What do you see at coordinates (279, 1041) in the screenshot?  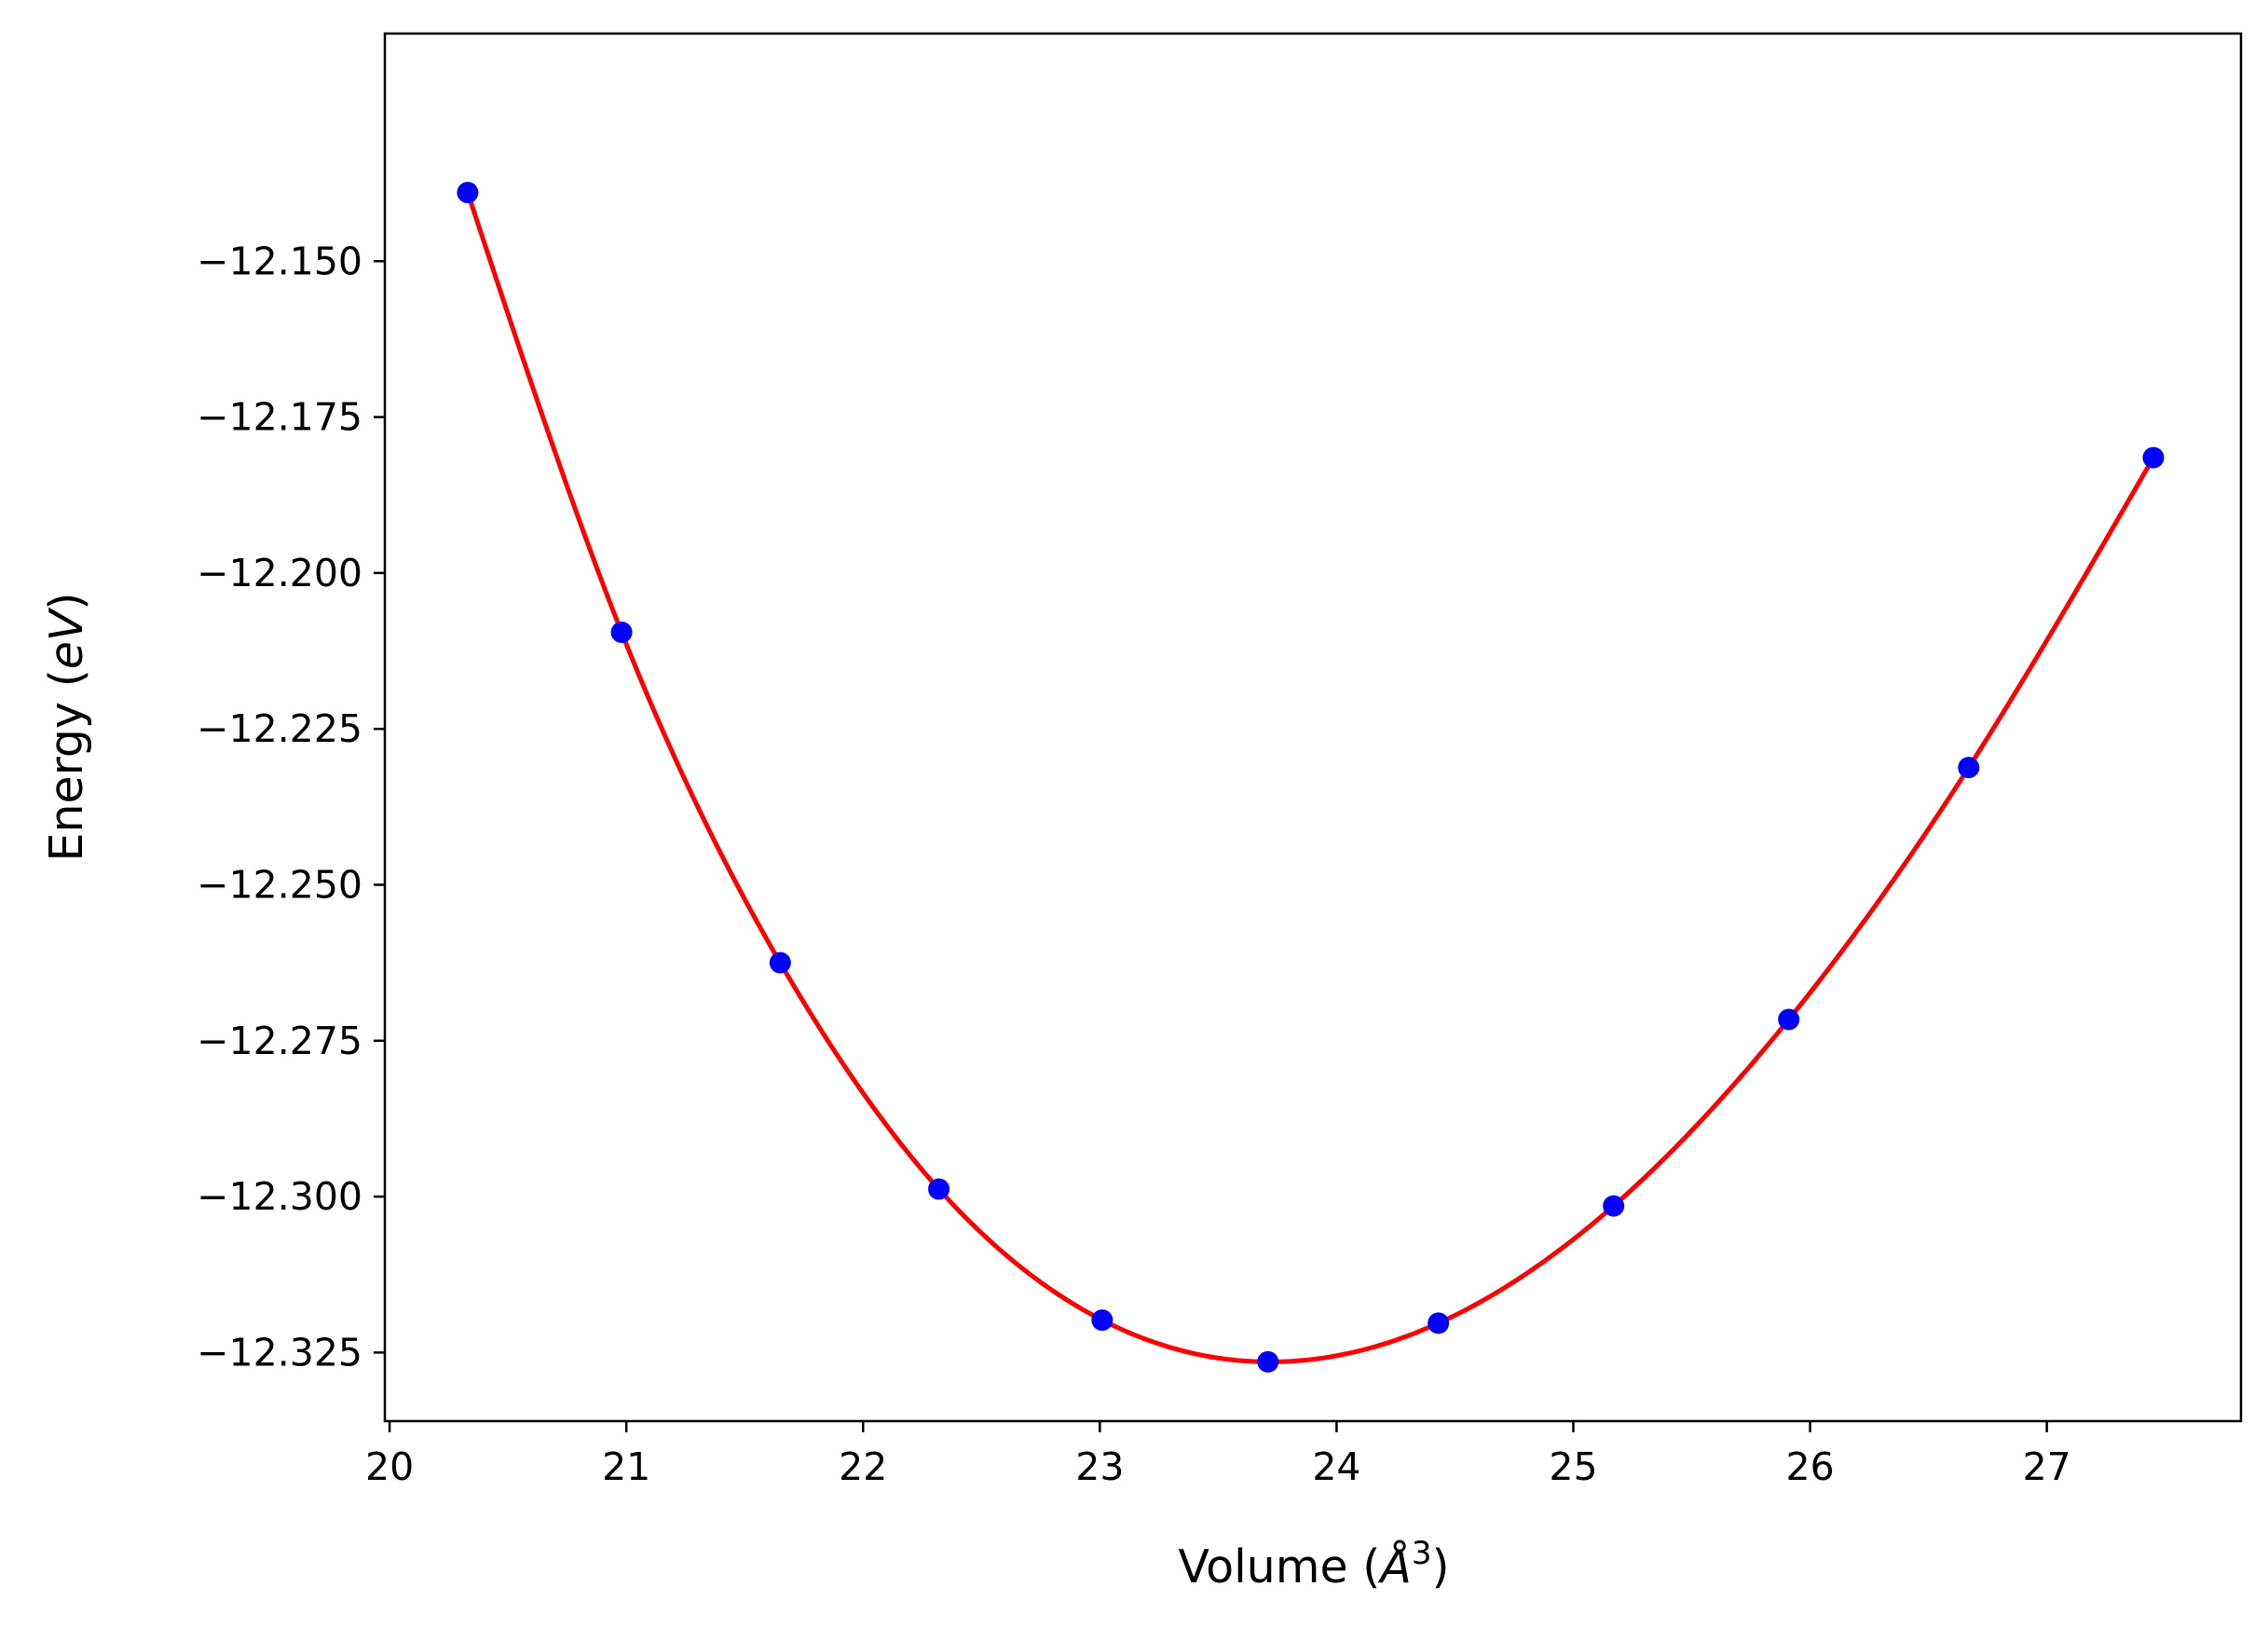 I see `y-tick-label: −12.275` at bounding box center [279, 1041].